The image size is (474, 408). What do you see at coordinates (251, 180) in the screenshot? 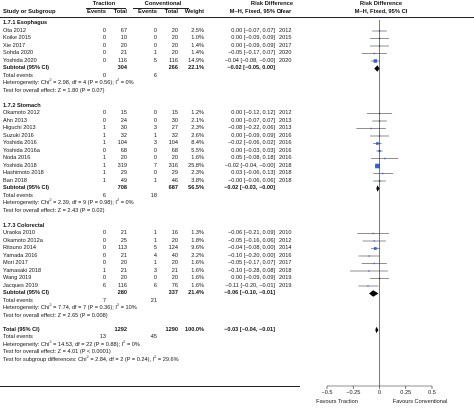
I see `risk-difference-ci: −0.00 [−0.06, 0.06]` at bounding box center [251, 180].